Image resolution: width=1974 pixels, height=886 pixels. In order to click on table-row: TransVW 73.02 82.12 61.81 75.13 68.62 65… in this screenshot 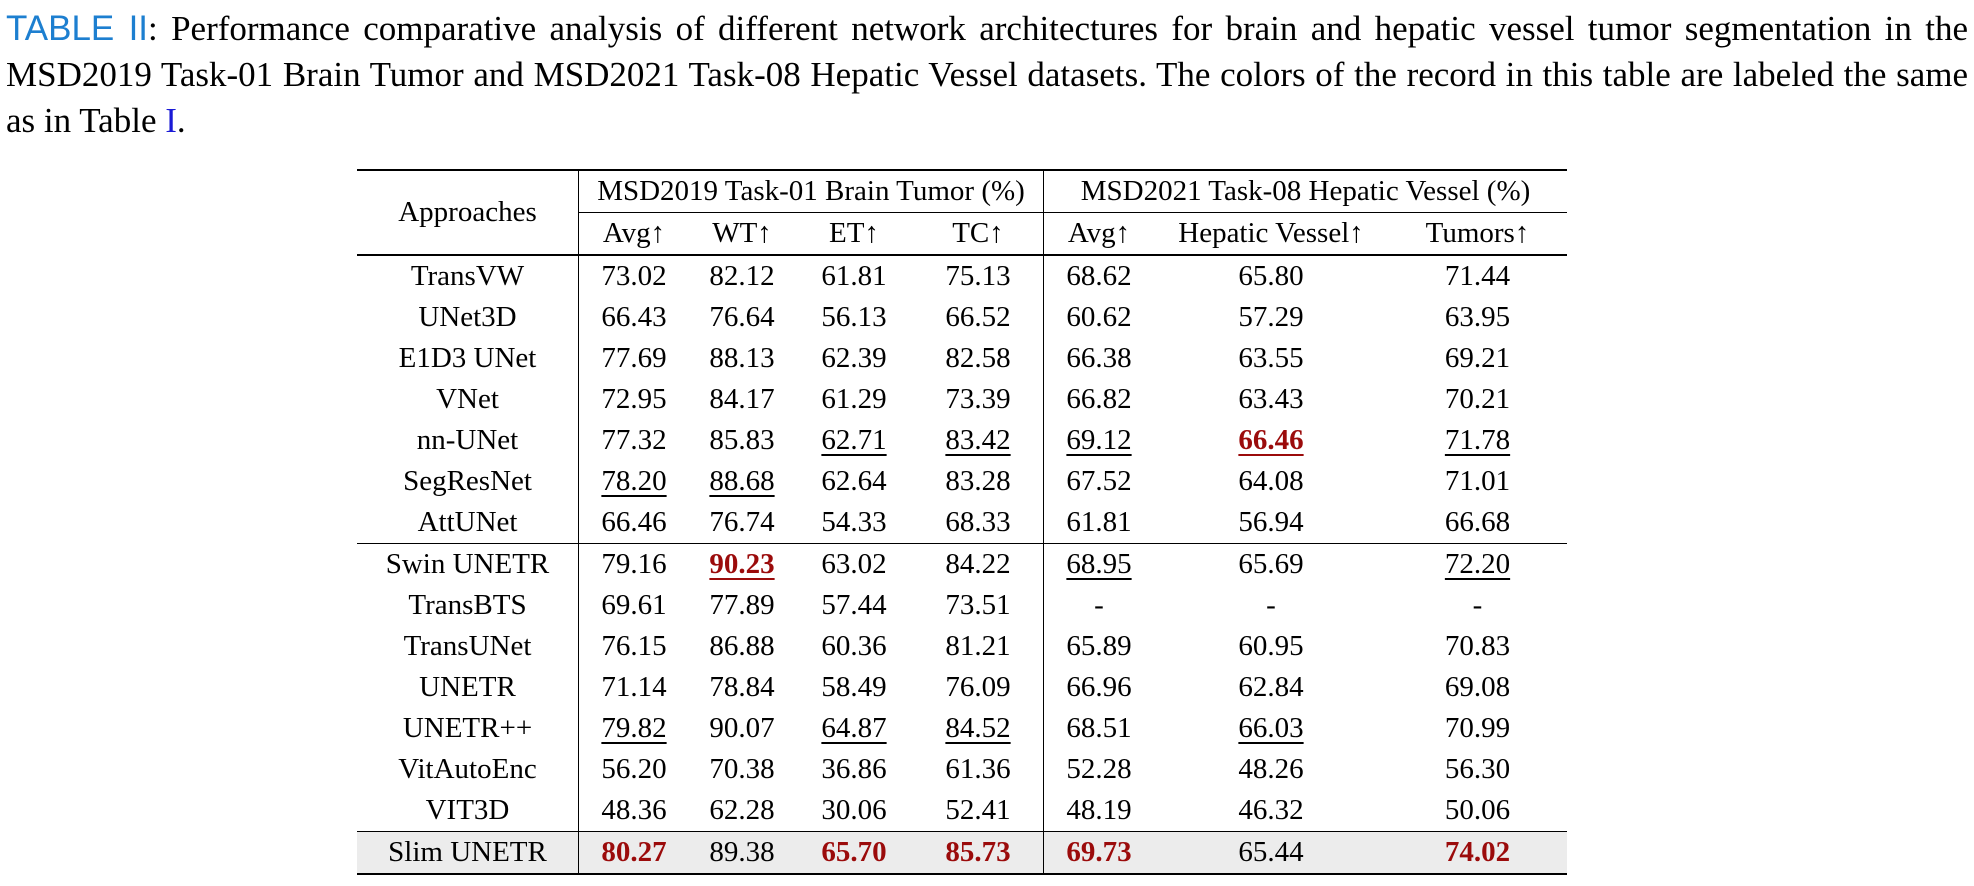, I will do `click(962, 276)`.